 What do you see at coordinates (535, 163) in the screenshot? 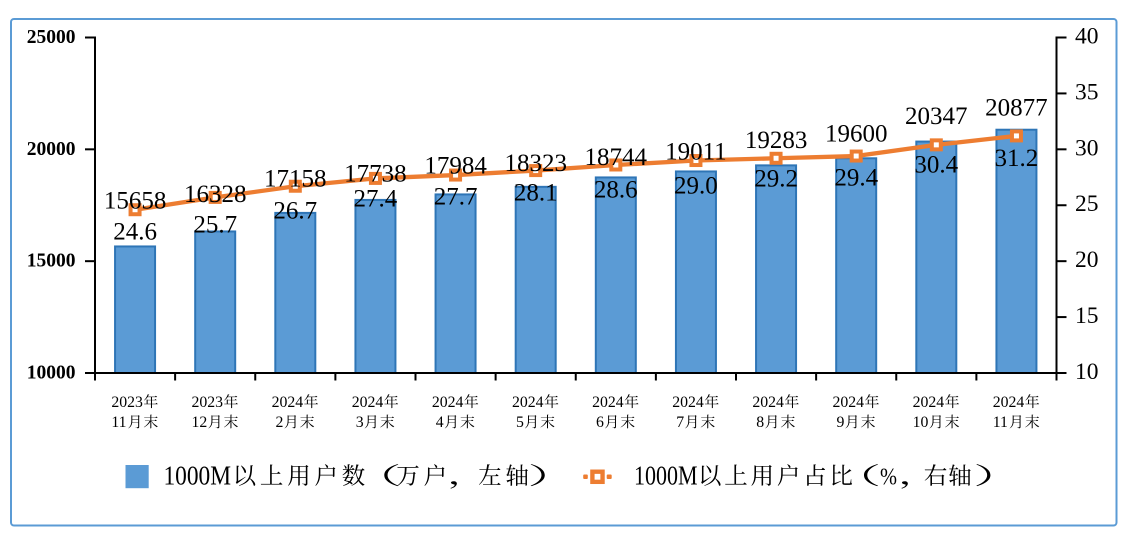
I see `svg-text: 18323` at bounding box center [535, 163].